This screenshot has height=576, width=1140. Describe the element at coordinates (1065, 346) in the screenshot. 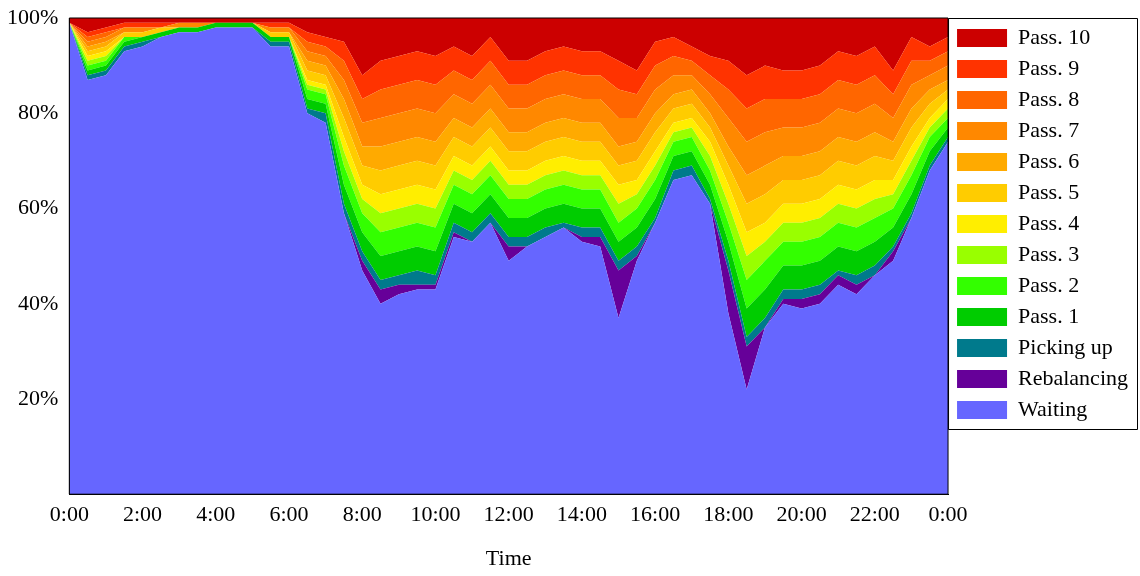

I see `legend-label: Picking up` at that location.